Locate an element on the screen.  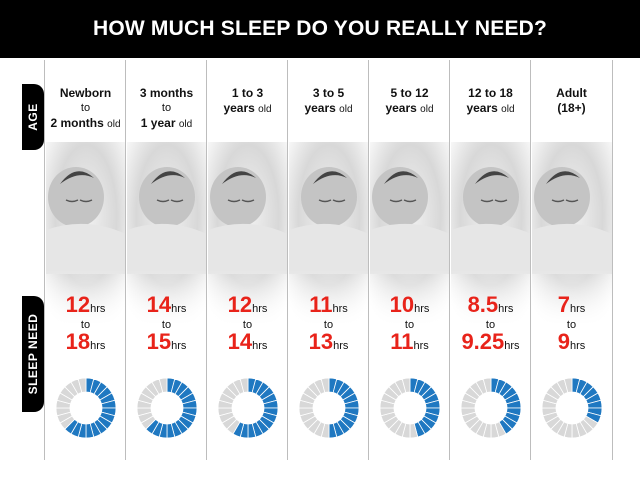
hours-max: 18 is located at coordinates (78, 341).